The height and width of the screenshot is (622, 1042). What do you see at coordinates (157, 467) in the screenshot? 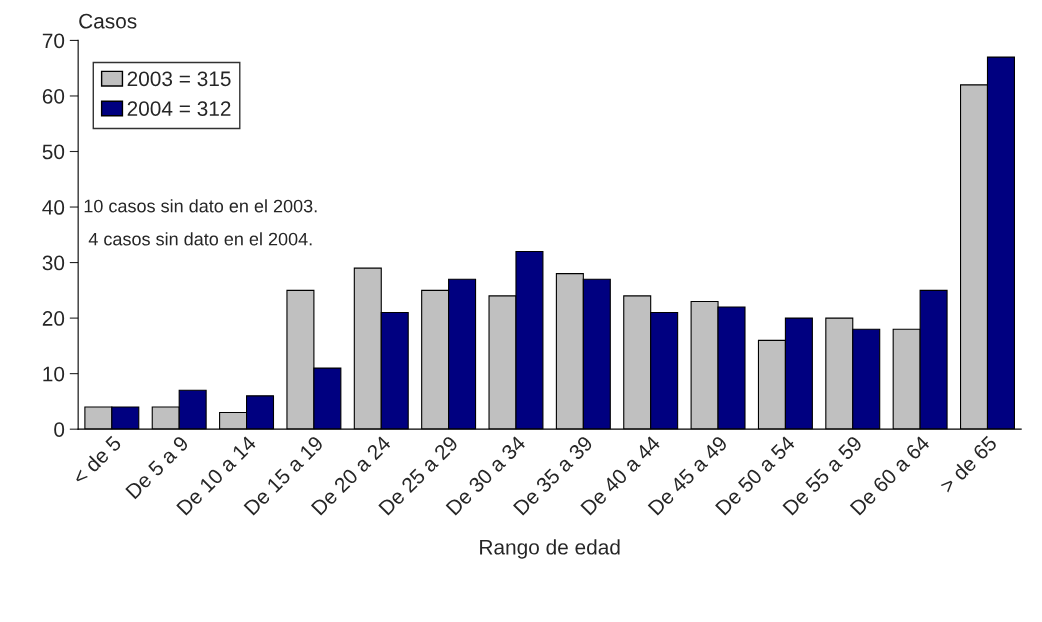
I see `x-tick-label: De 5 a 9` at bounding box center [157, 467].